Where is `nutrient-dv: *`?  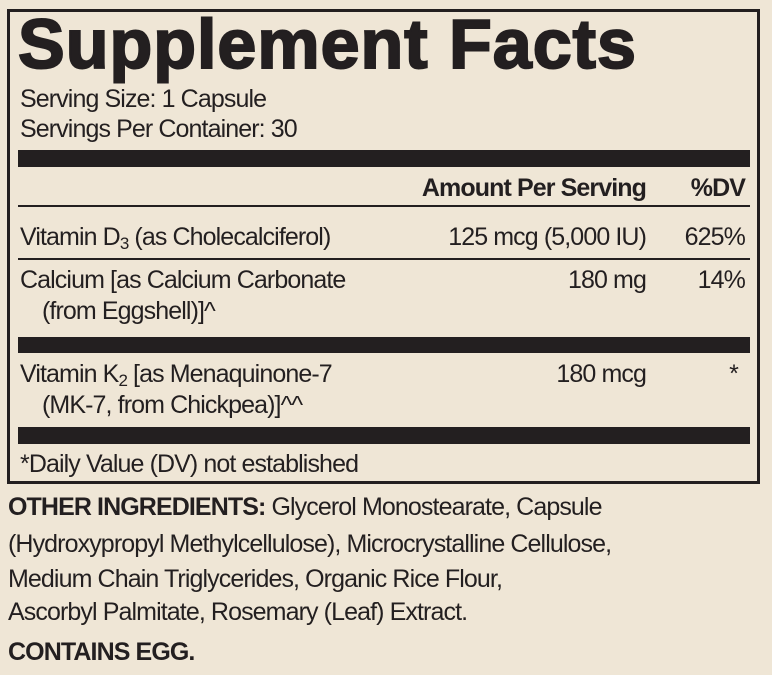 nutrient-dv: * is located at coordinates (734, 374).